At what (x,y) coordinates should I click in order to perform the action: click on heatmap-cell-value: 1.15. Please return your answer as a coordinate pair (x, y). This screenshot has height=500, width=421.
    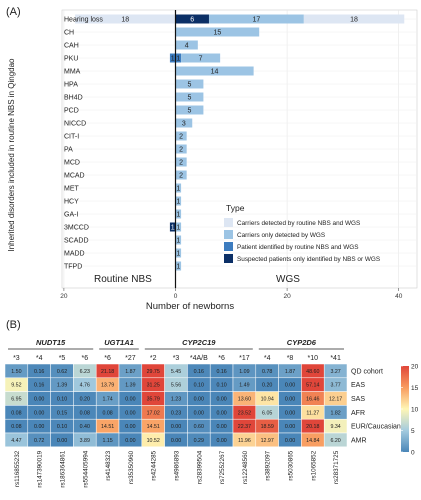
    Looking at the image, I should click on (107, 441).